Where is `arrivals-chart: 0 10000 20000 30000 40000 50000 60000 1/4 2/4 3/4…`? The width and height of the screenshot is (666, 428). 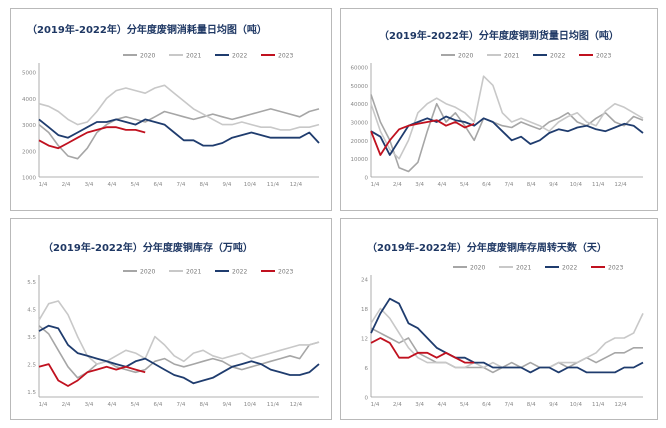 arrivals-chart: 0 10000 20000 30000 40000 50000 60000 1/4 2/4 3/4… is located at coordinates (497, 120).